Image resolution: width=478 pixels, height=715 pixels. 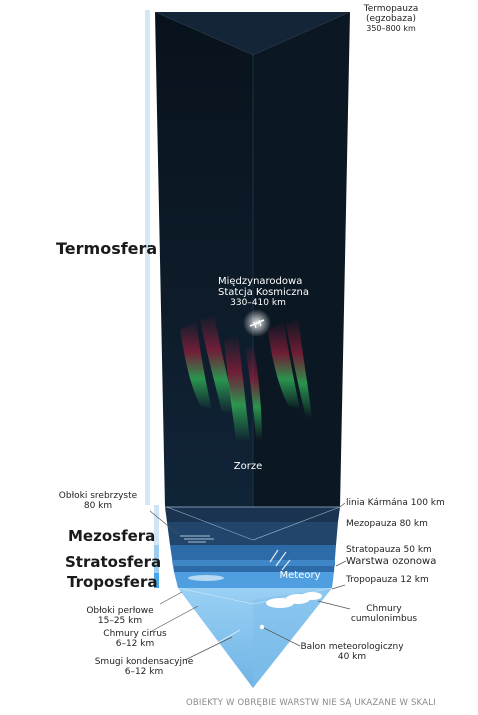 What do you see at coordinates (120, 616) in the screenshot?
I see `nacreous-clouds-label: Obłoki perłowe 15–25 km` at bounding box center [120, 616].